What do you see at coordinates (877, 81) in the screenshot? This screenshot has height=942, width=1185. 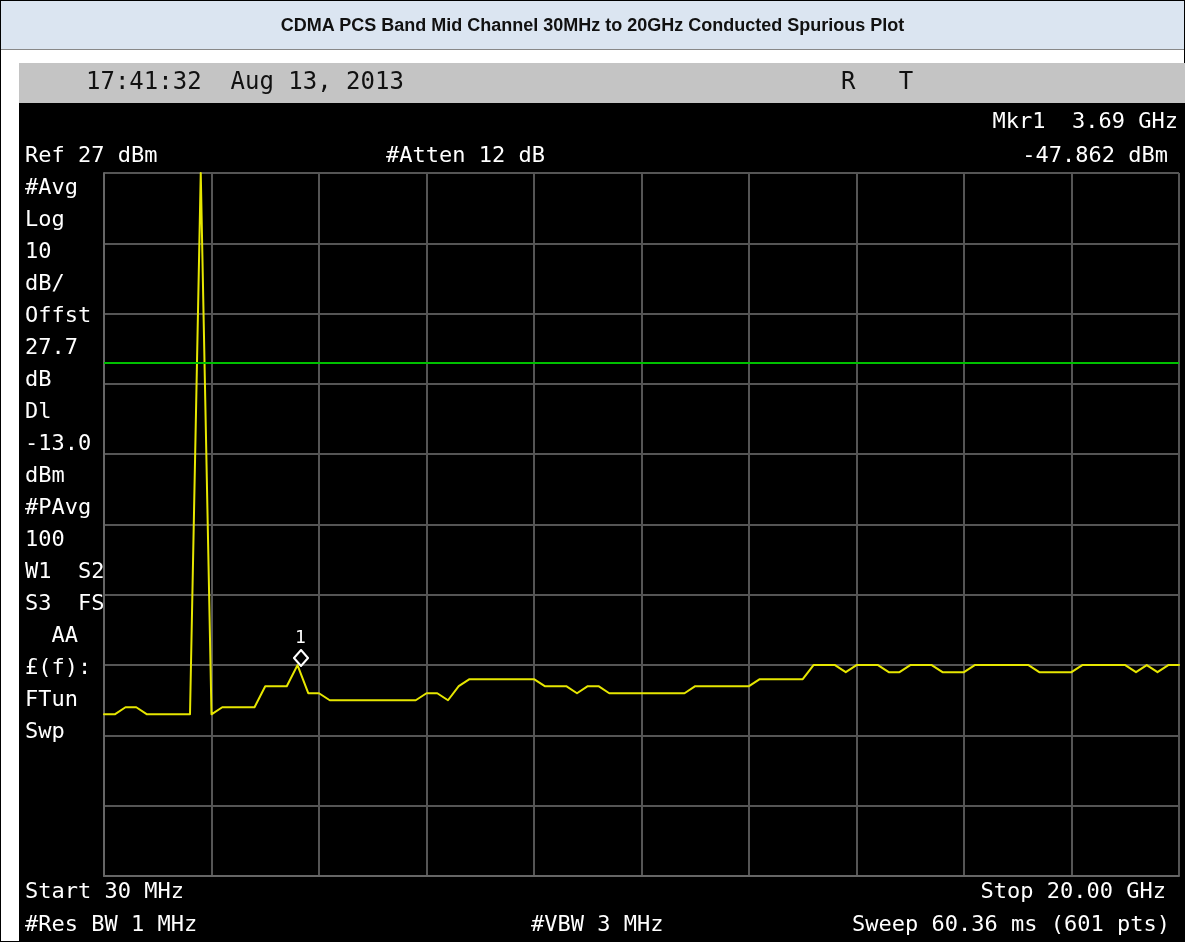 I see `text: R T` at bounding box center [877, 81].